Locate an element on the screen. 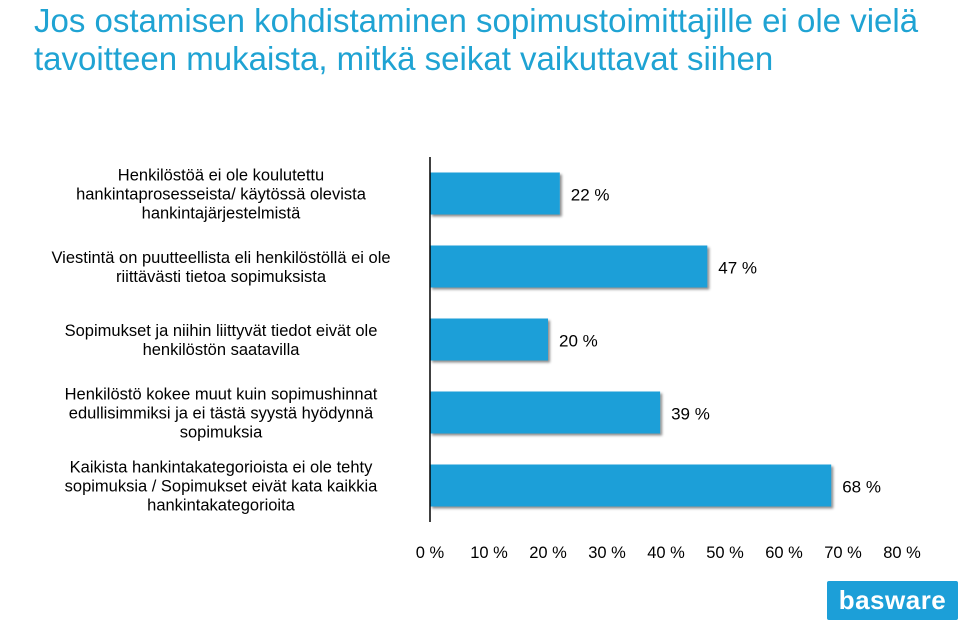  category-label-line: hankintajärjestelmistä is located at coordinates (221, 214).